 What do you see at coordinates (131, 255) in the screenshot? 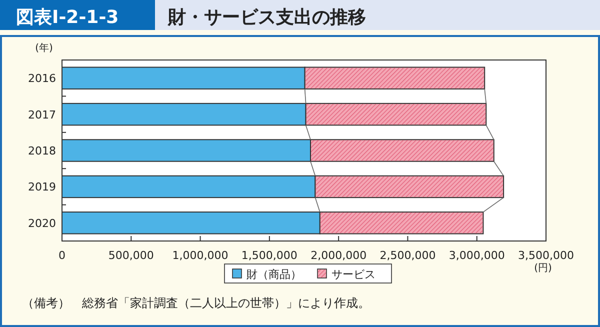
I see `x-tick-label: 500,000` at bounding box center [131, 255].